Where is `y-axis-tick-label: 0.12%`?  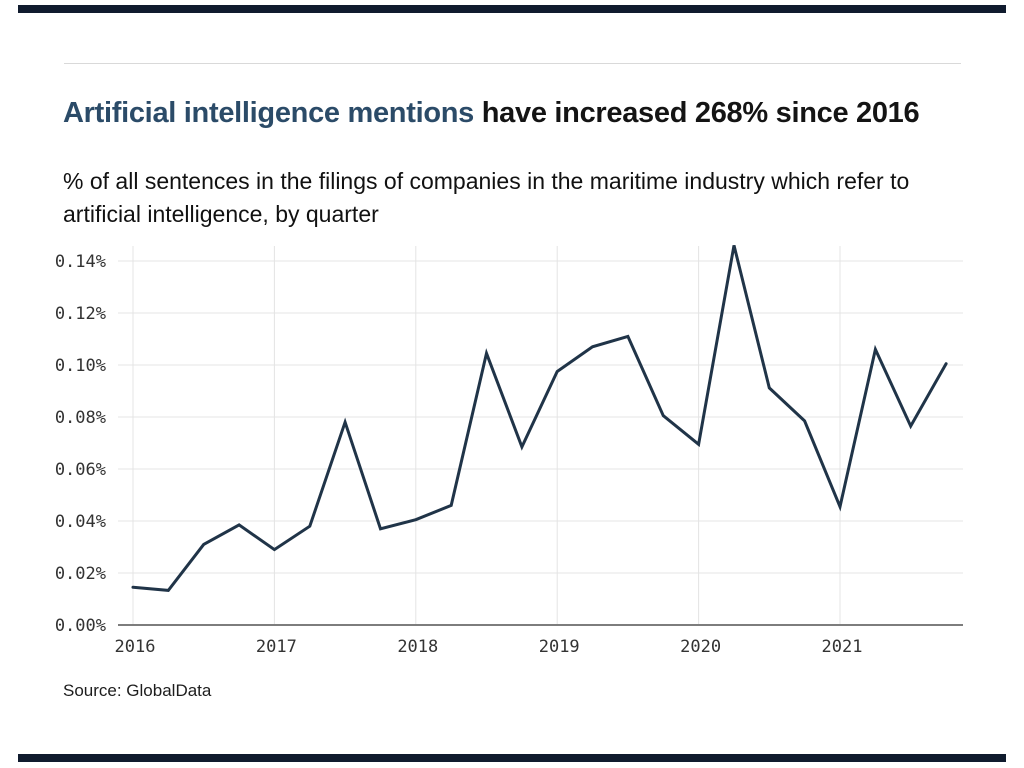 y-axis-tick-label: 0.12% is located at coordinates (80, 314).